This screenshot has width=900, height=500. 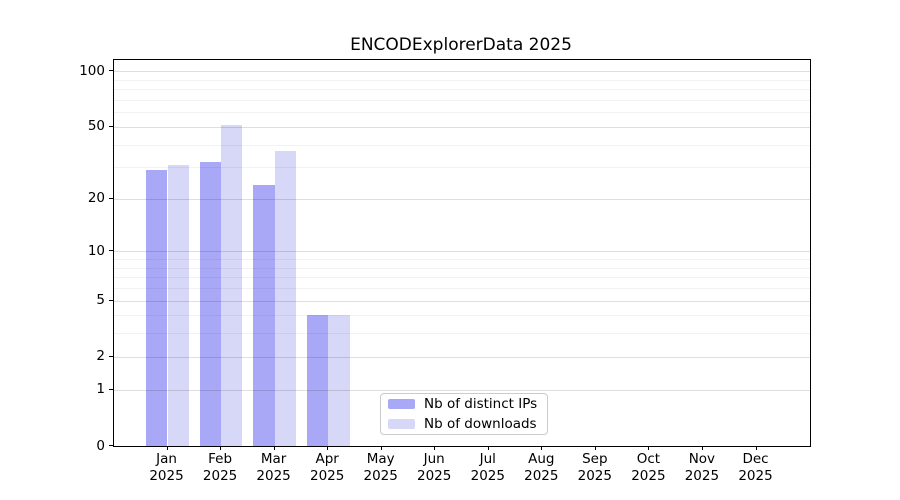 What do you see at coordinates (100, 445) in the screenshot?
I see `y-tick-label-0: 0` at bounding box center [100, 445].